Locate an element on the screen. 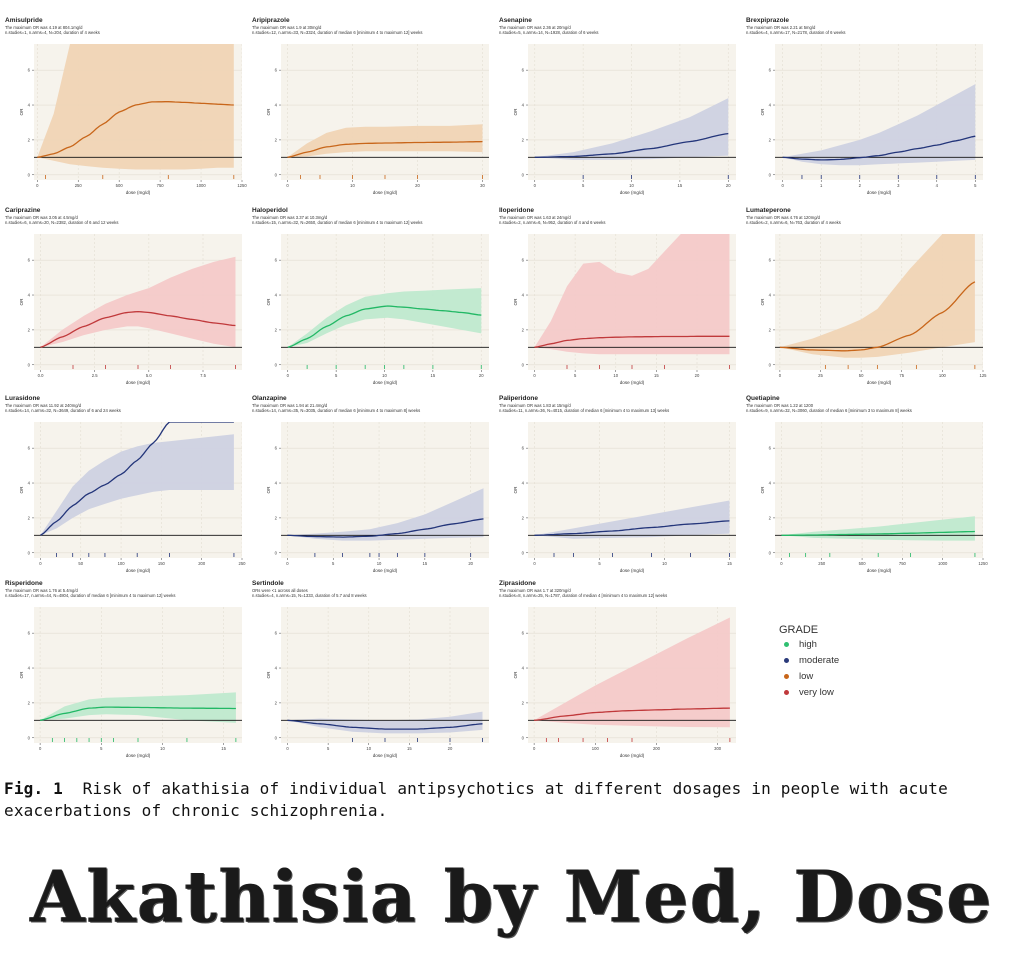  chart-subtitle: The maximum OR was 3.05 at 4.5mg/d is located at coordinates (42, 217).